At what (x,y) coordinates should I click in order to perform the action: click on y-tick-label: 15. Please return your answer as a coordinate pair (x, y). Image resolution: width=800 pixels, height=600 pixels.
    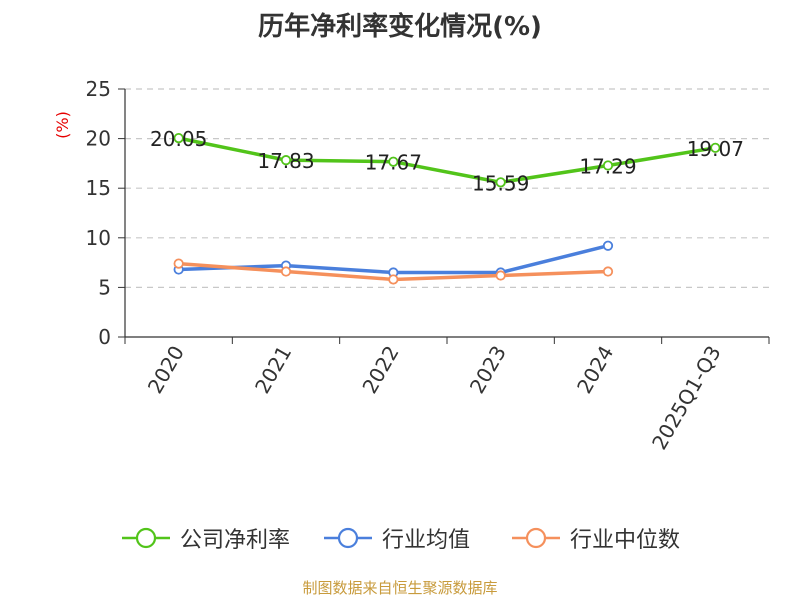
    Looking at the image, I should click on (98, 188).